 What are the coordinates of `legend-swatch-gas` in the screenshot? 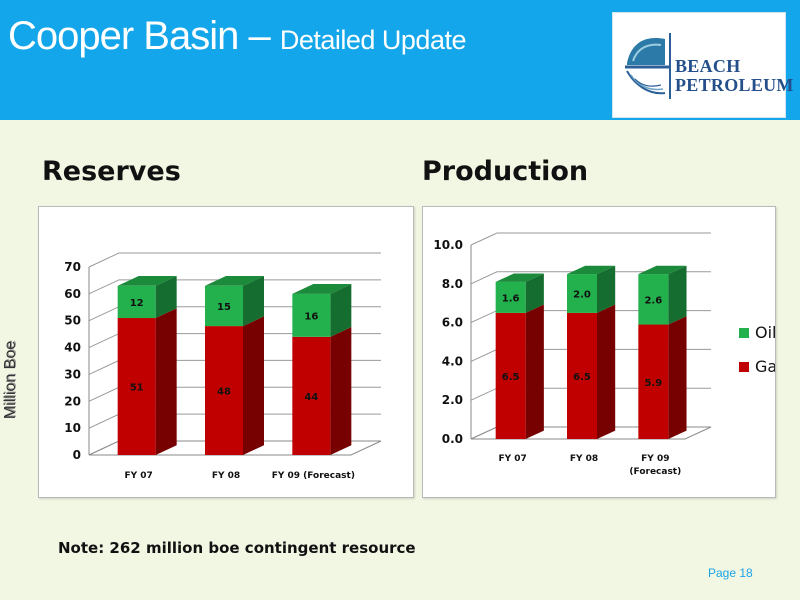 It's located at (744, 367).